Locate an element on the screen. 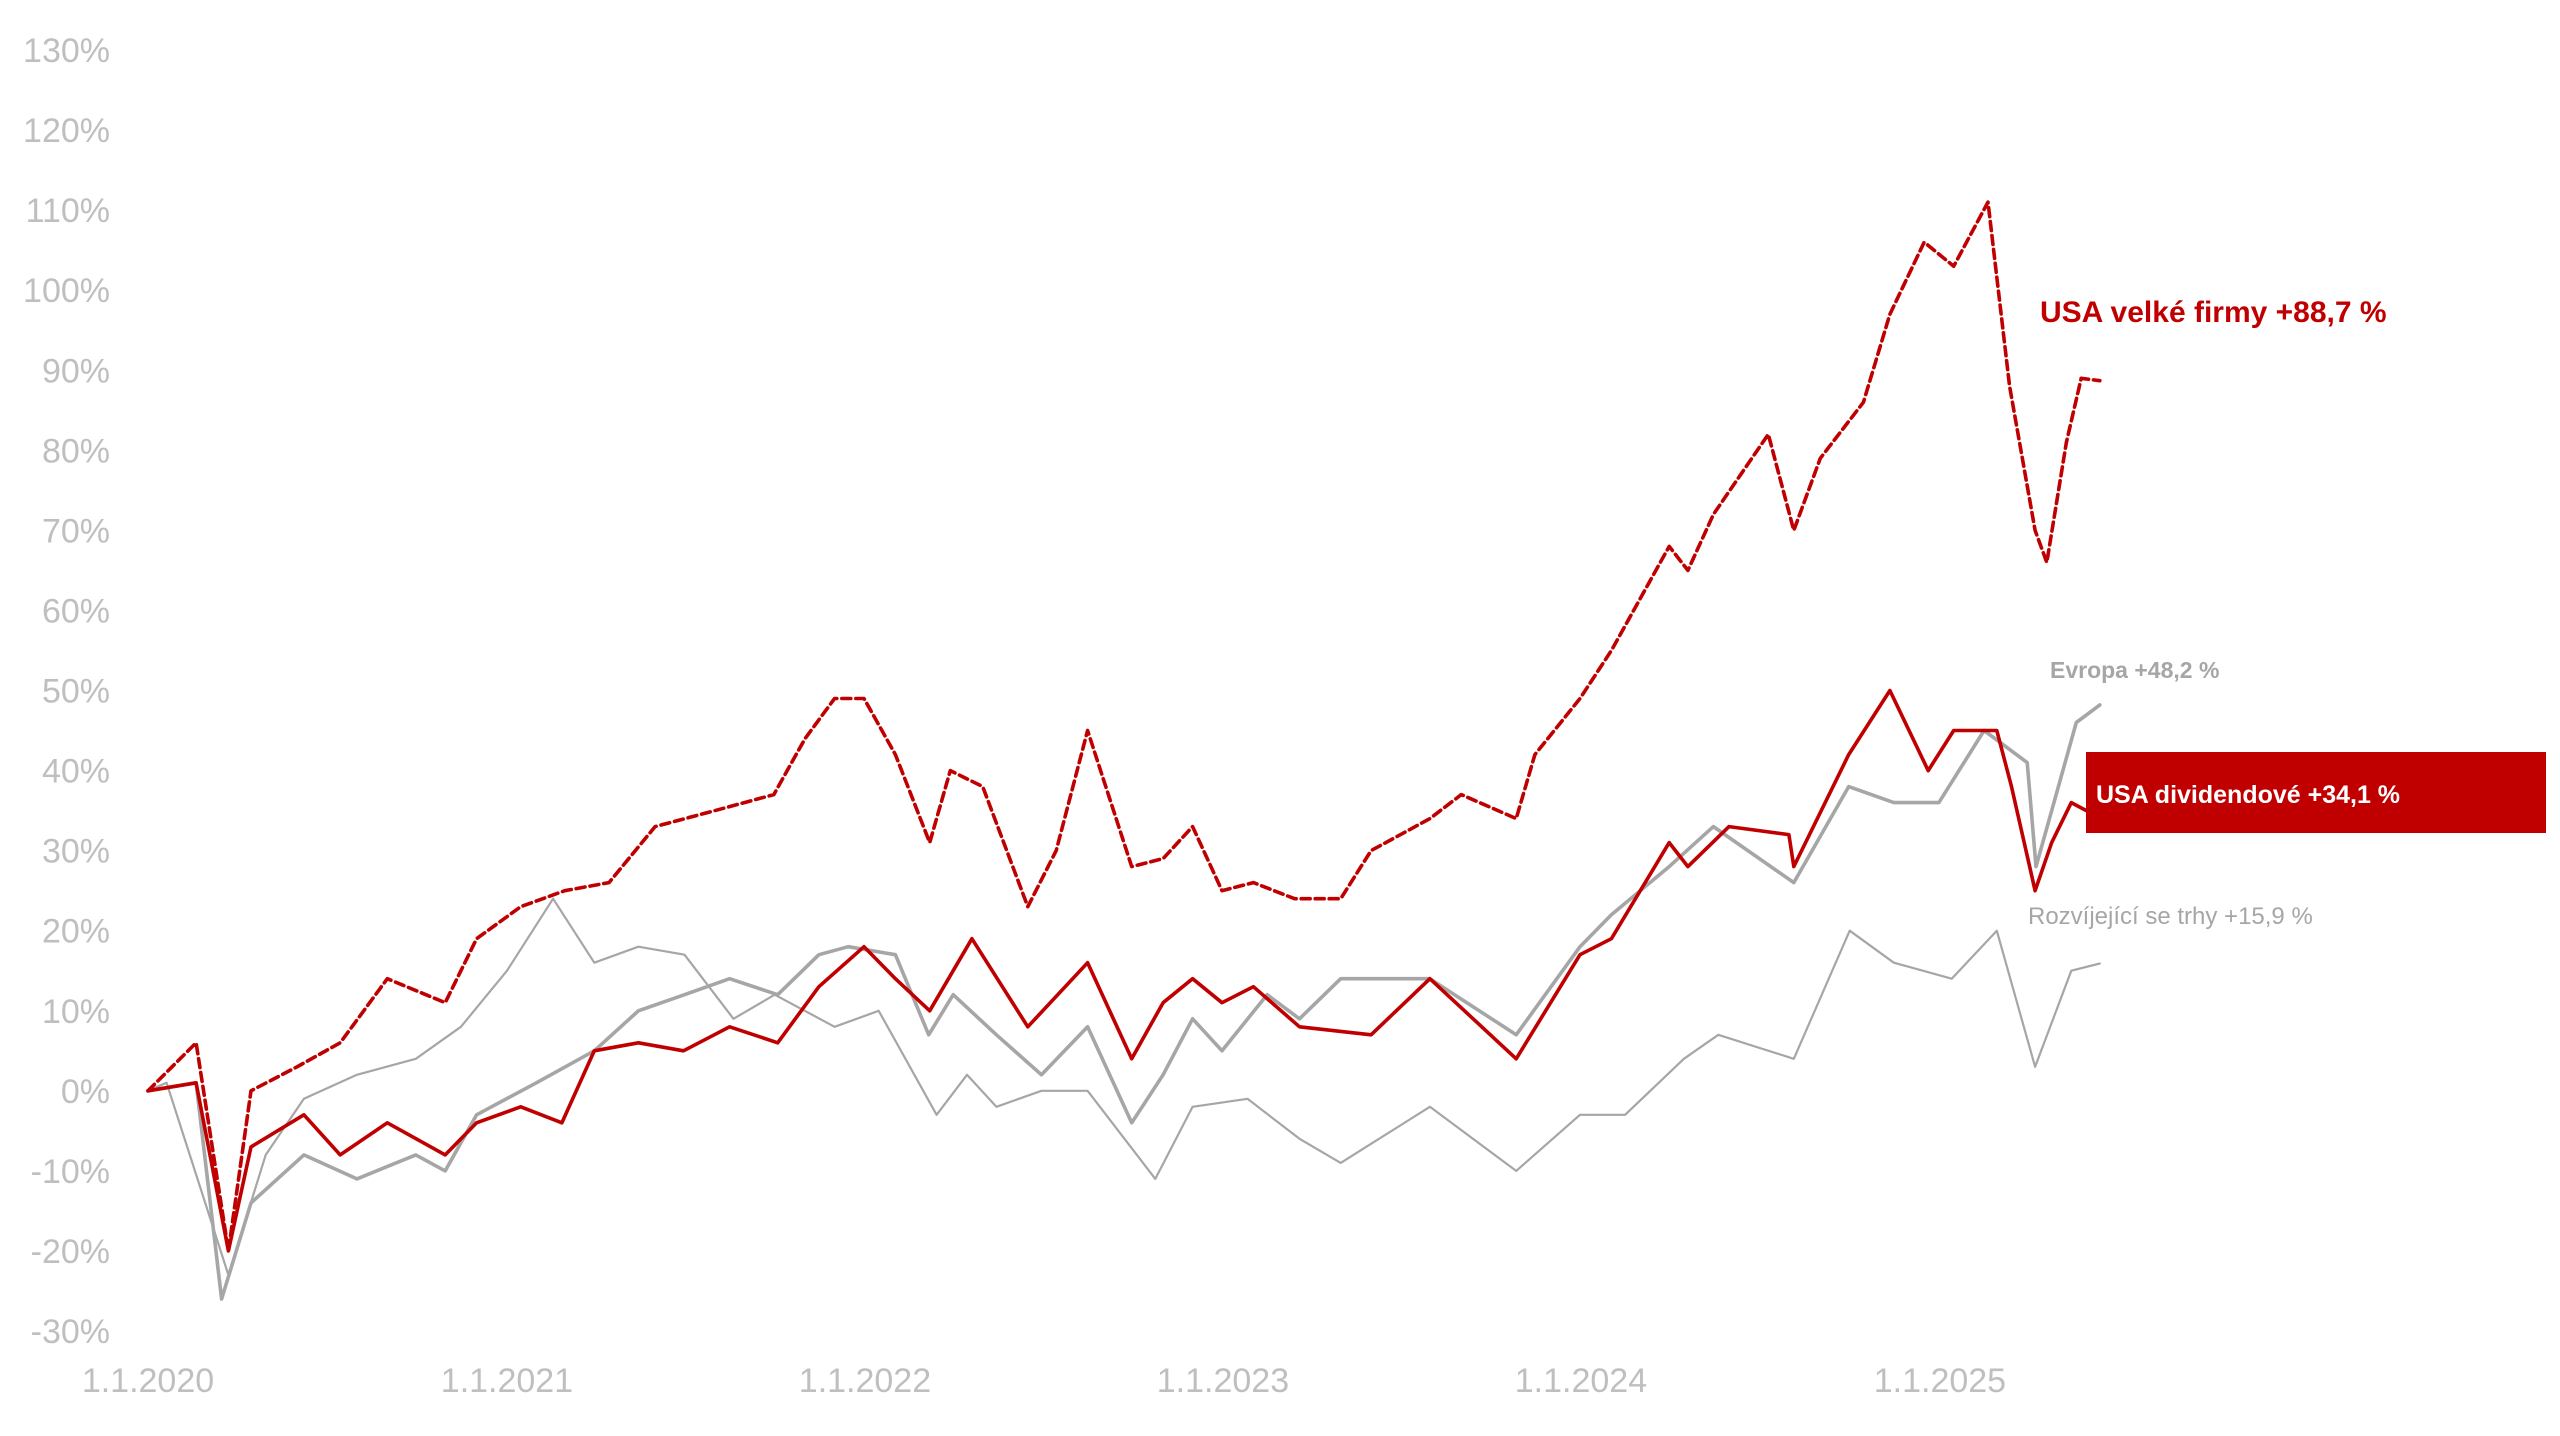 Image resolution: width=2560 pixels, height=1436 pixels. y-tick-label: 110% is located at coordinates (68, 211).